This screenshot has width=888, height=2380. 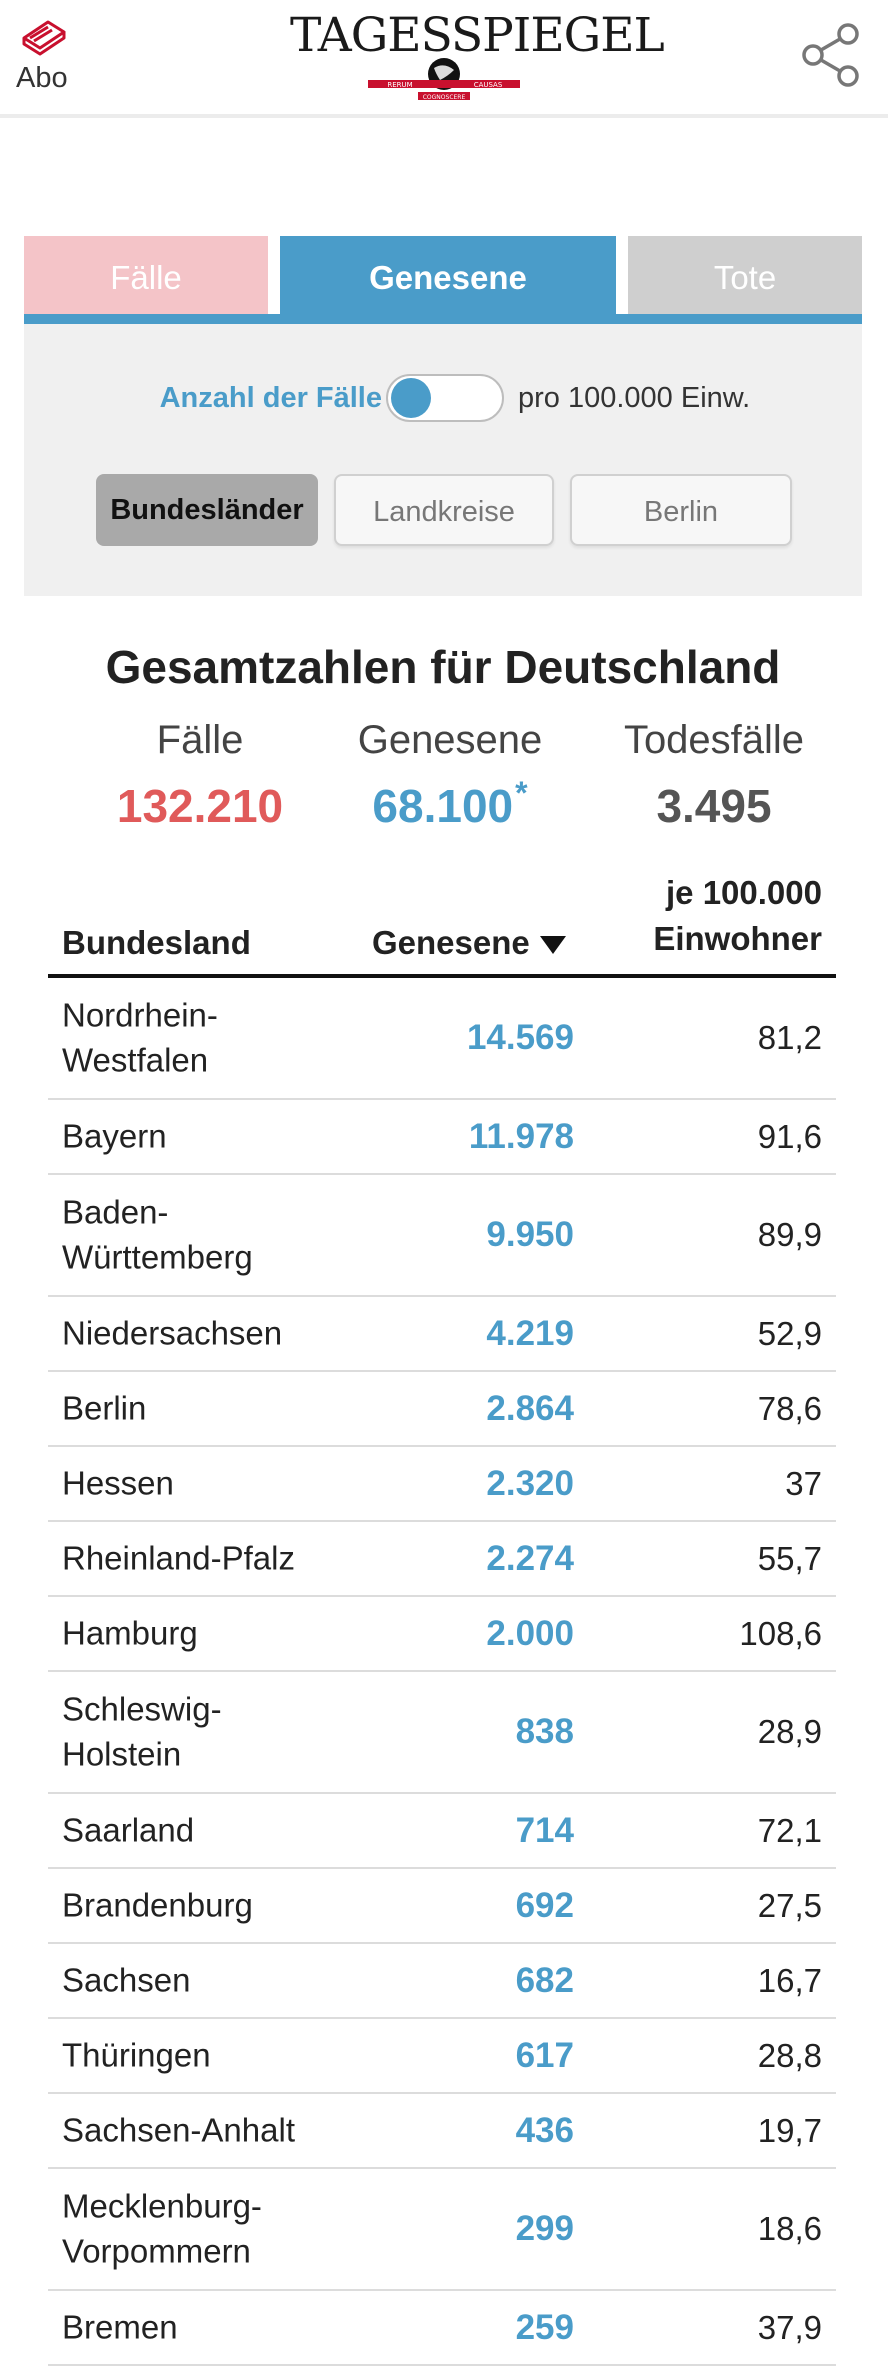 I want to click on segment-bundeslaender: Bundesländer, so click(x=207, y=510).